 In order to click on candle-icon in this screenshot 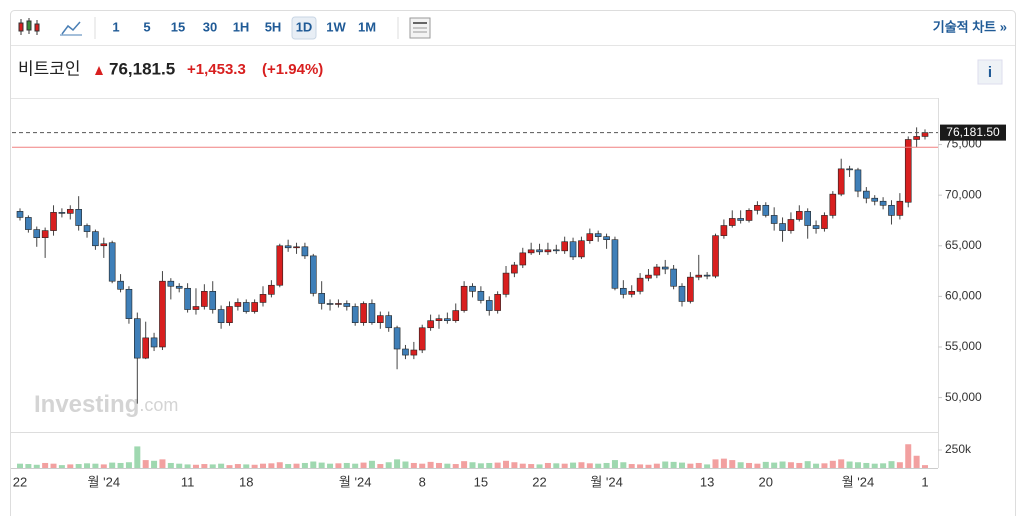, I will do `click(29, 26)`.